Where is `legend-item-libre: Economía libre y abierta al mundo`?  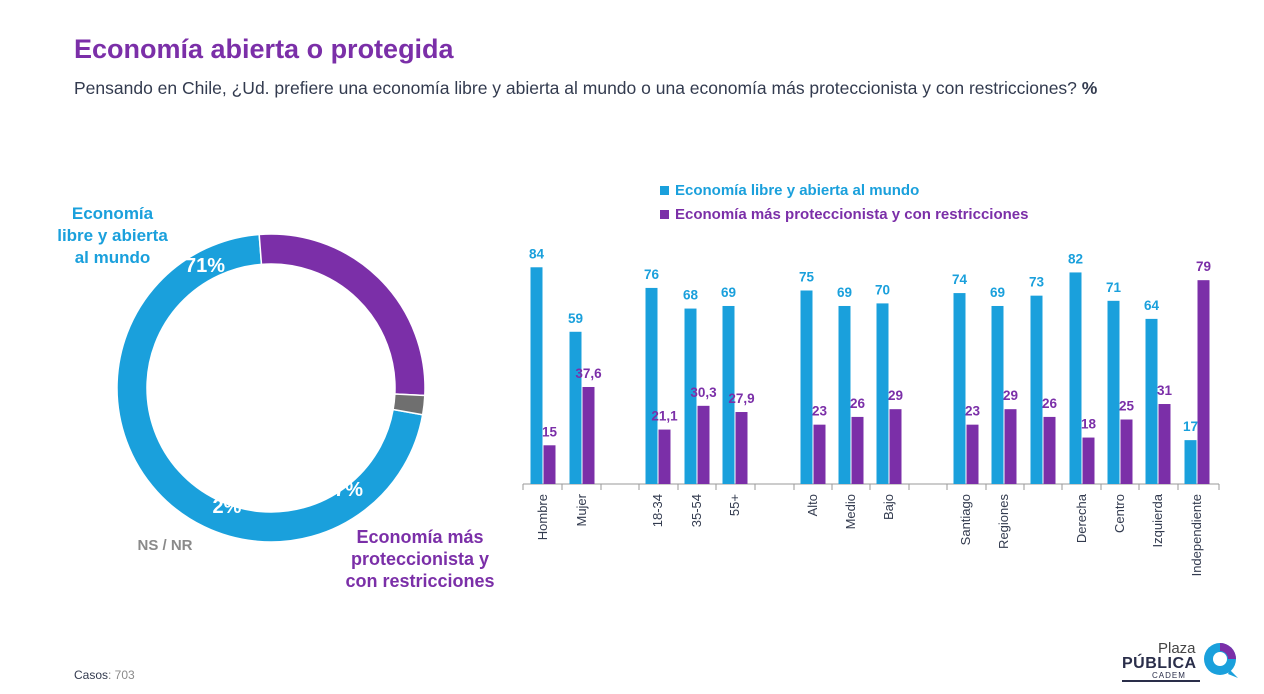
legend-item-libre: Economía libre y abierta al mundo is located at coordinates (844, 190).